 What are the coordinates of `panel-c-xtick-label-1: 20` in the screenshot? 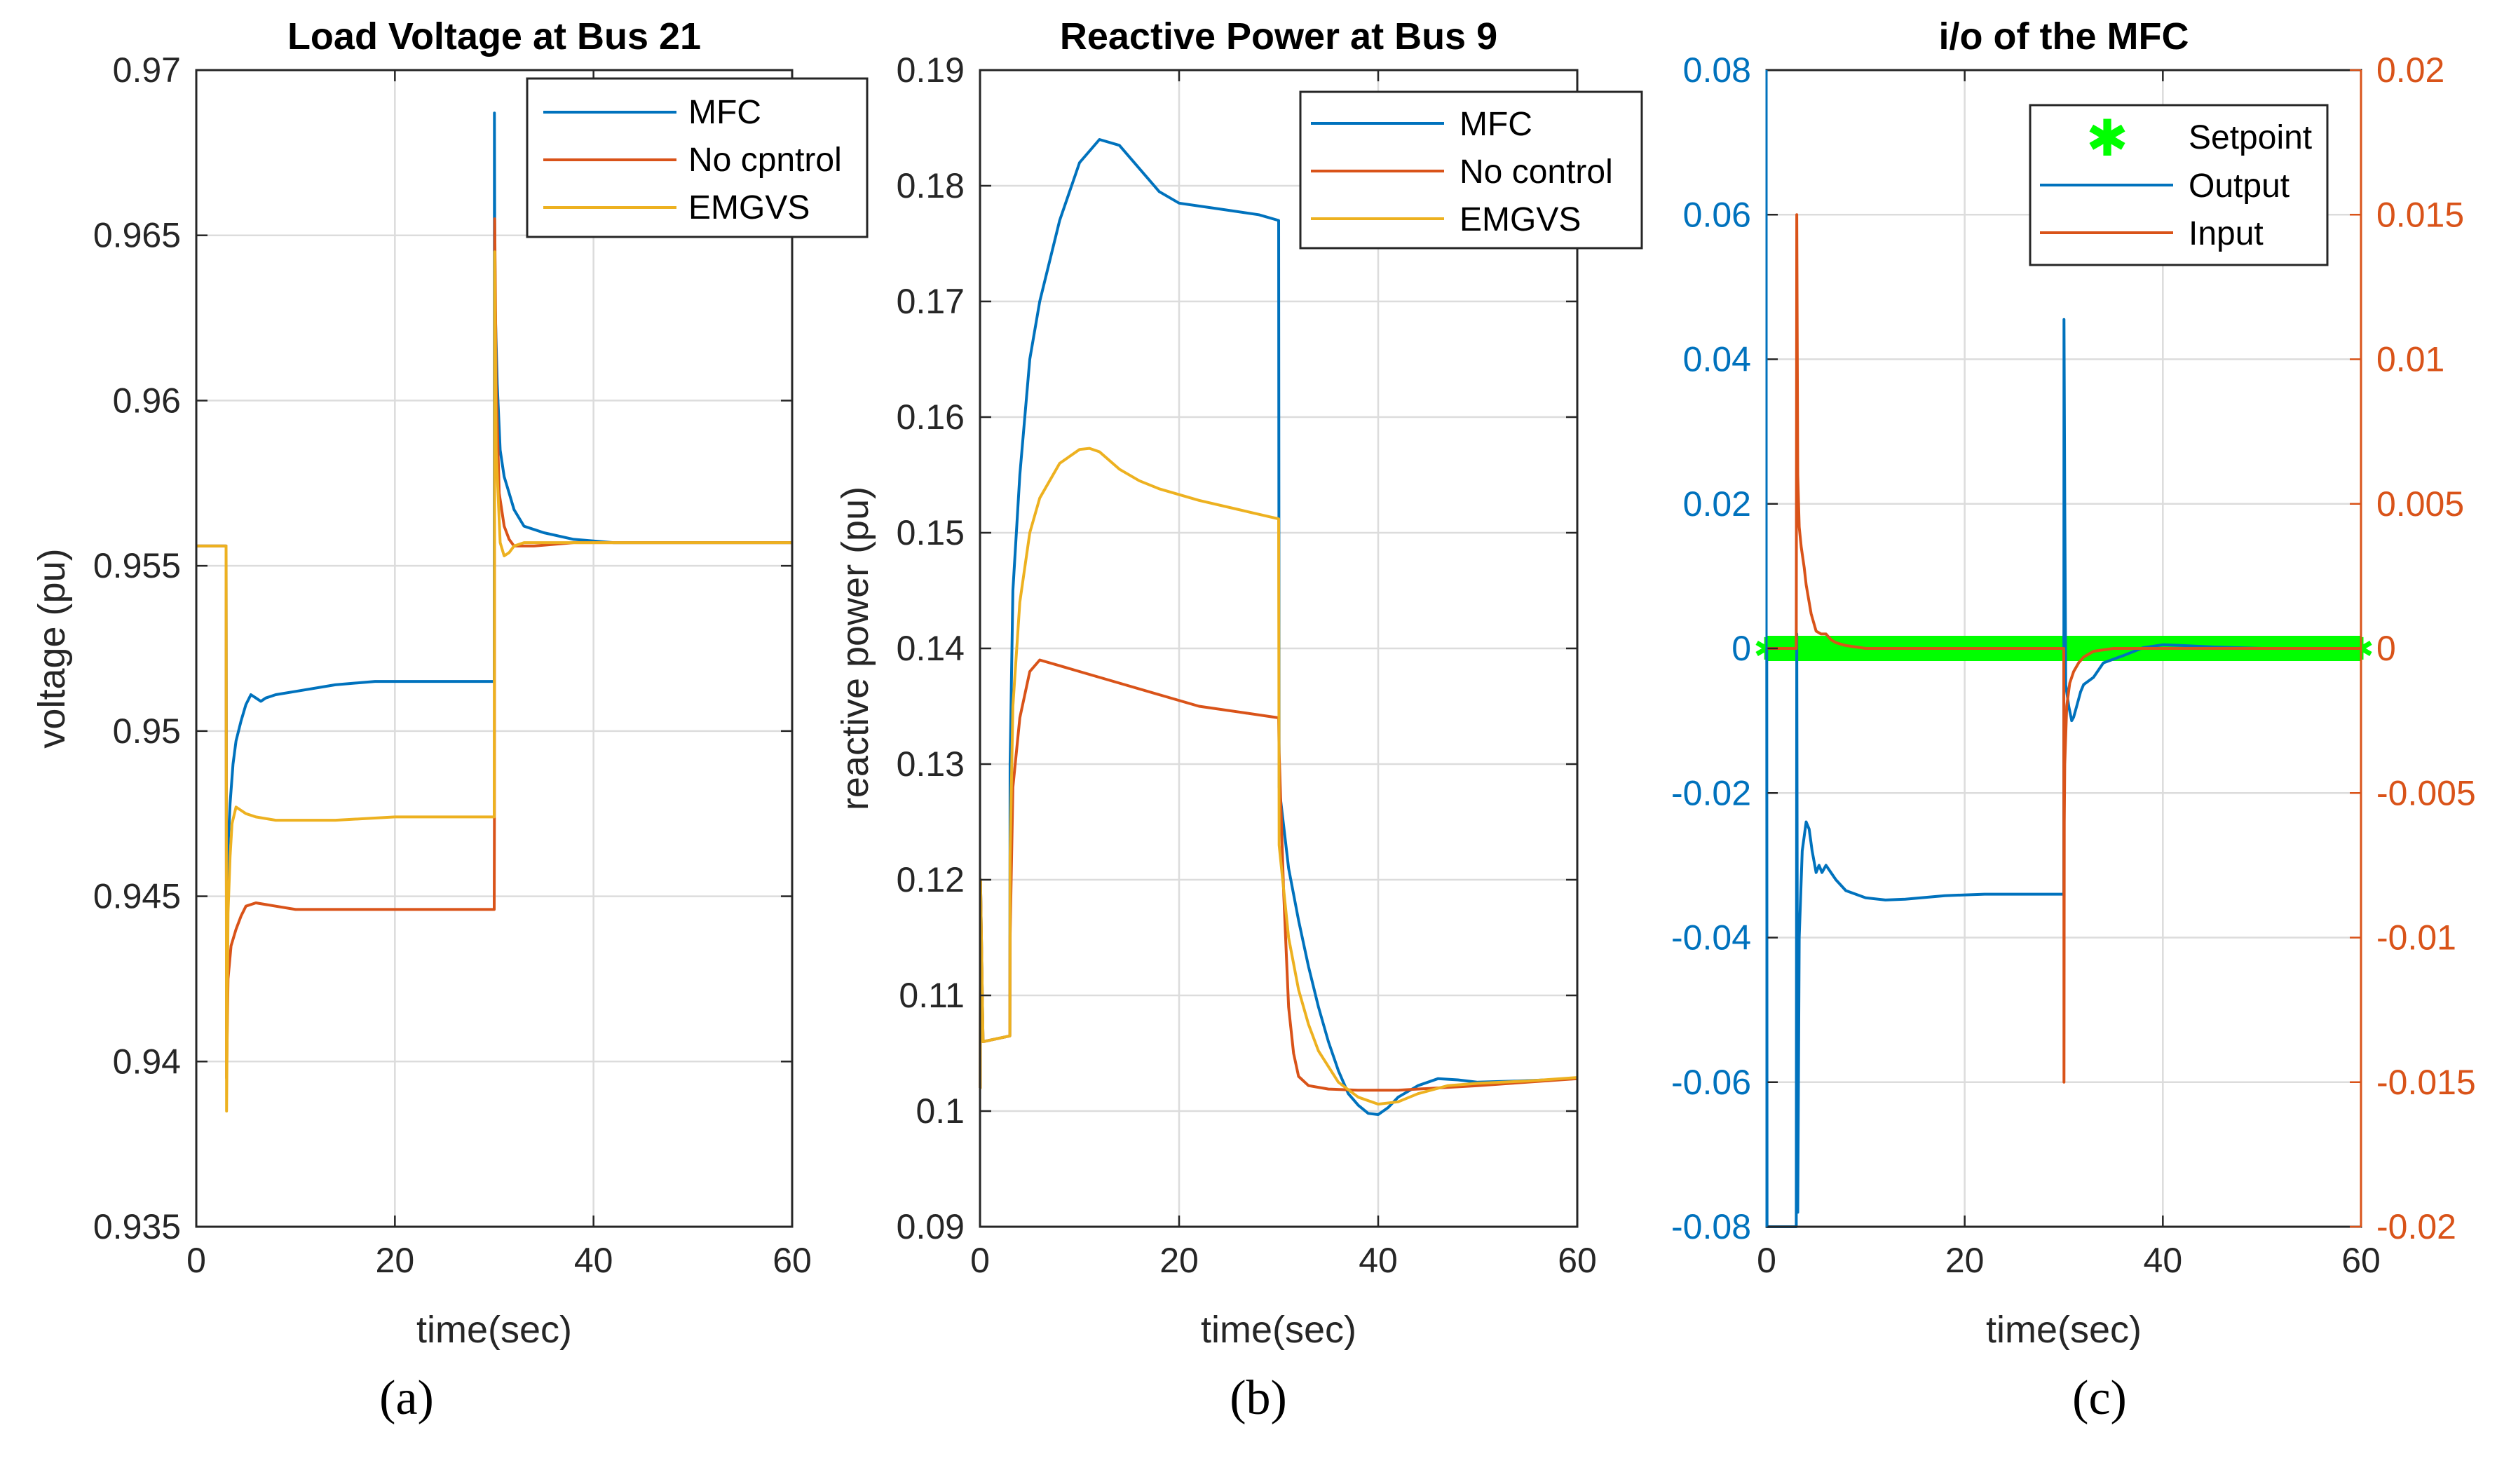 It's located at (1965, 1260).